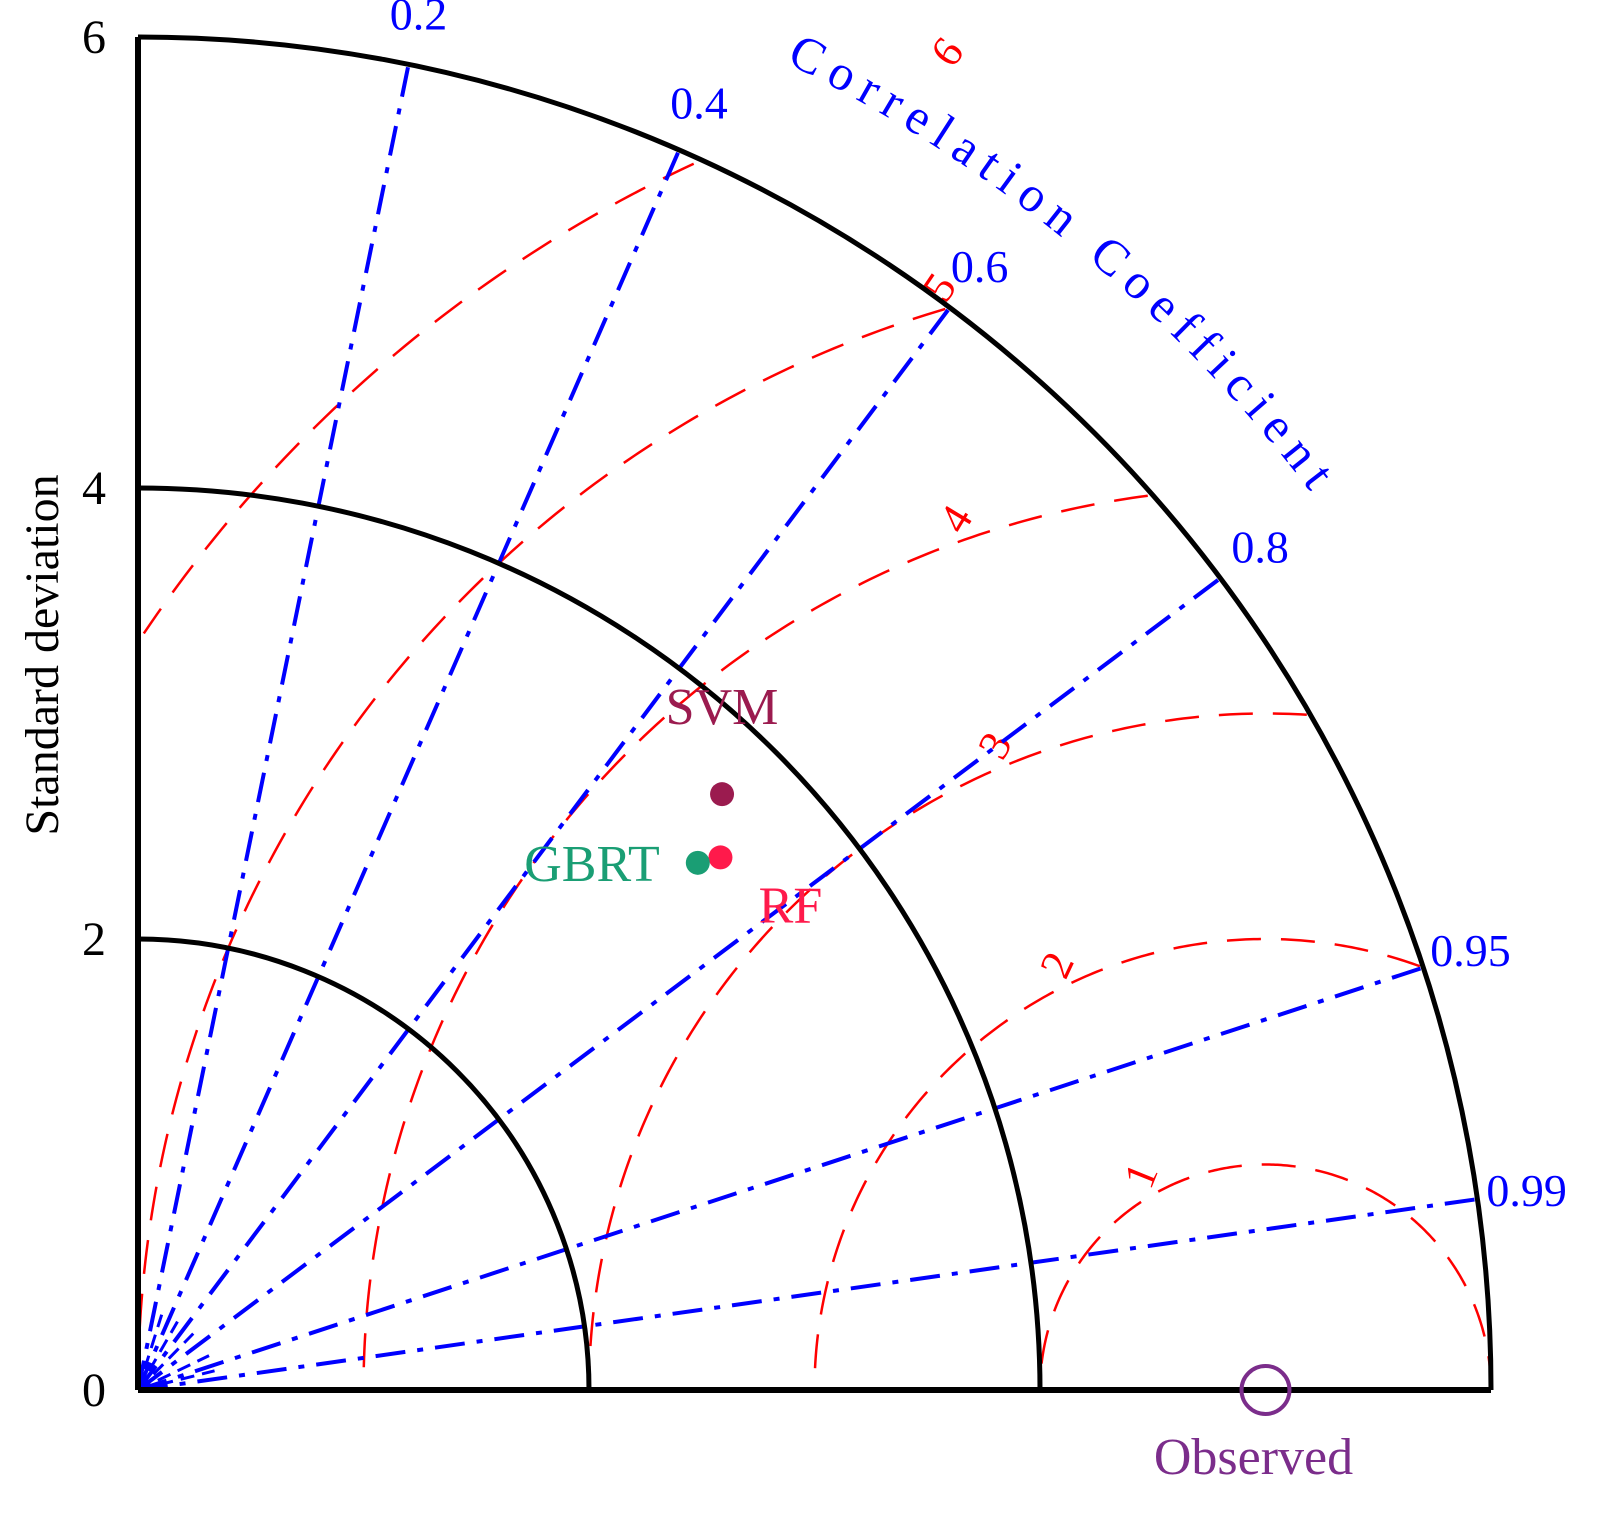 The height and width of the screenshot is (1528, 1610). What do you see at coordinates (273, 727) in the screenshot?
I see `correlation-line-0.2` at bounding box center [273, 727].